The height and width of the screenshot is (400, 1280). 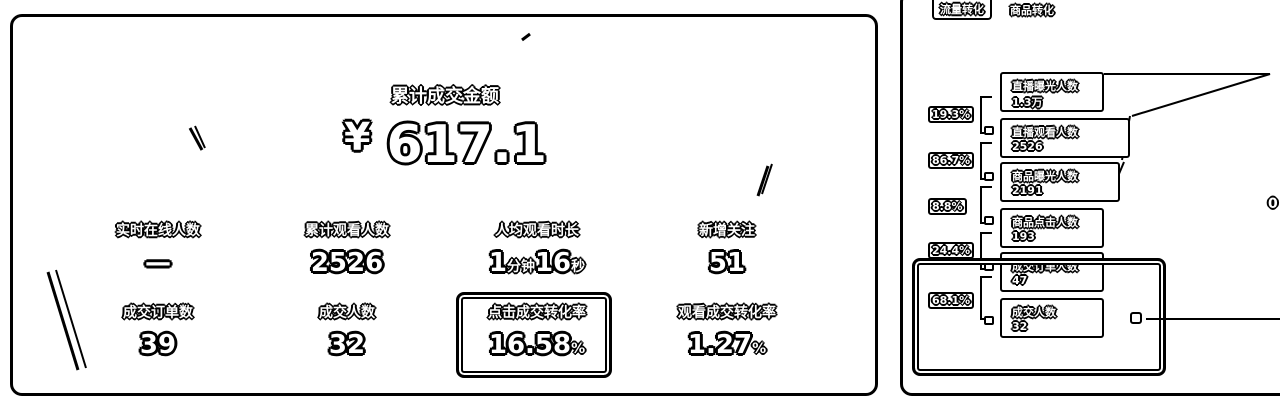 I want to click on pointer-marker-icon, so click(x=1136, y=318).